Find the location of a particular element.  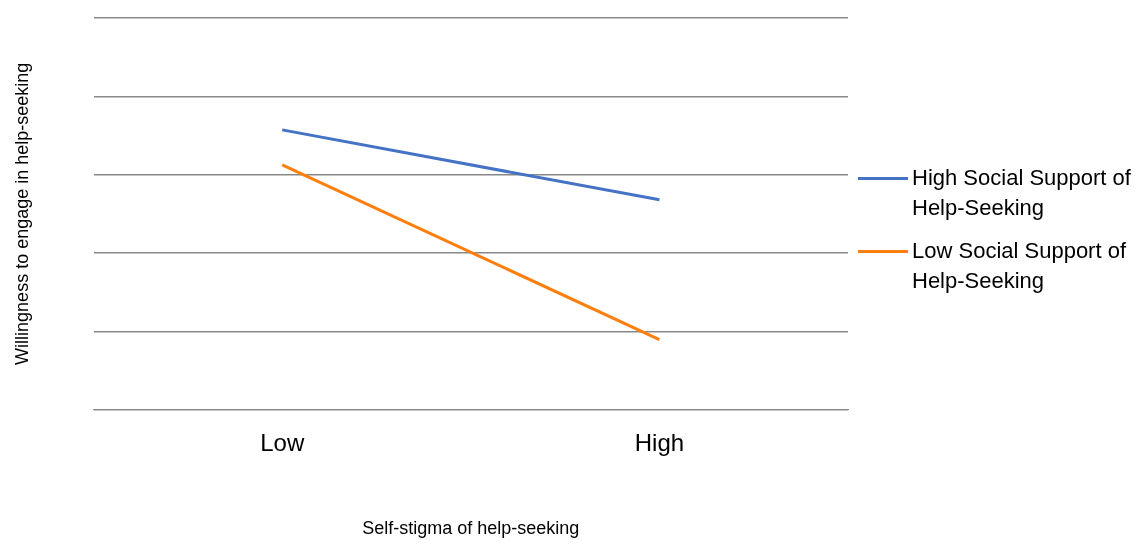

legend-label: High Social Support of Help-Seeking is located at coordinates (1022, 193).